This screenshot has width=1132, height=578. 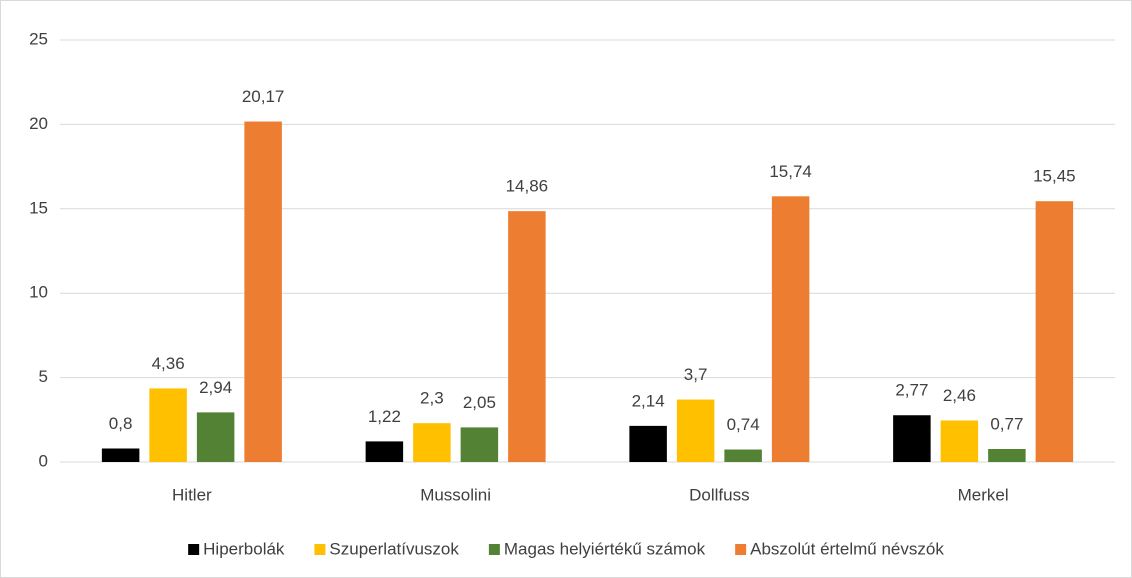 What do you see at coordinates (263, 96) in the screenshot?
I see `data-label: 20,17` at bounding box center [263, 96].